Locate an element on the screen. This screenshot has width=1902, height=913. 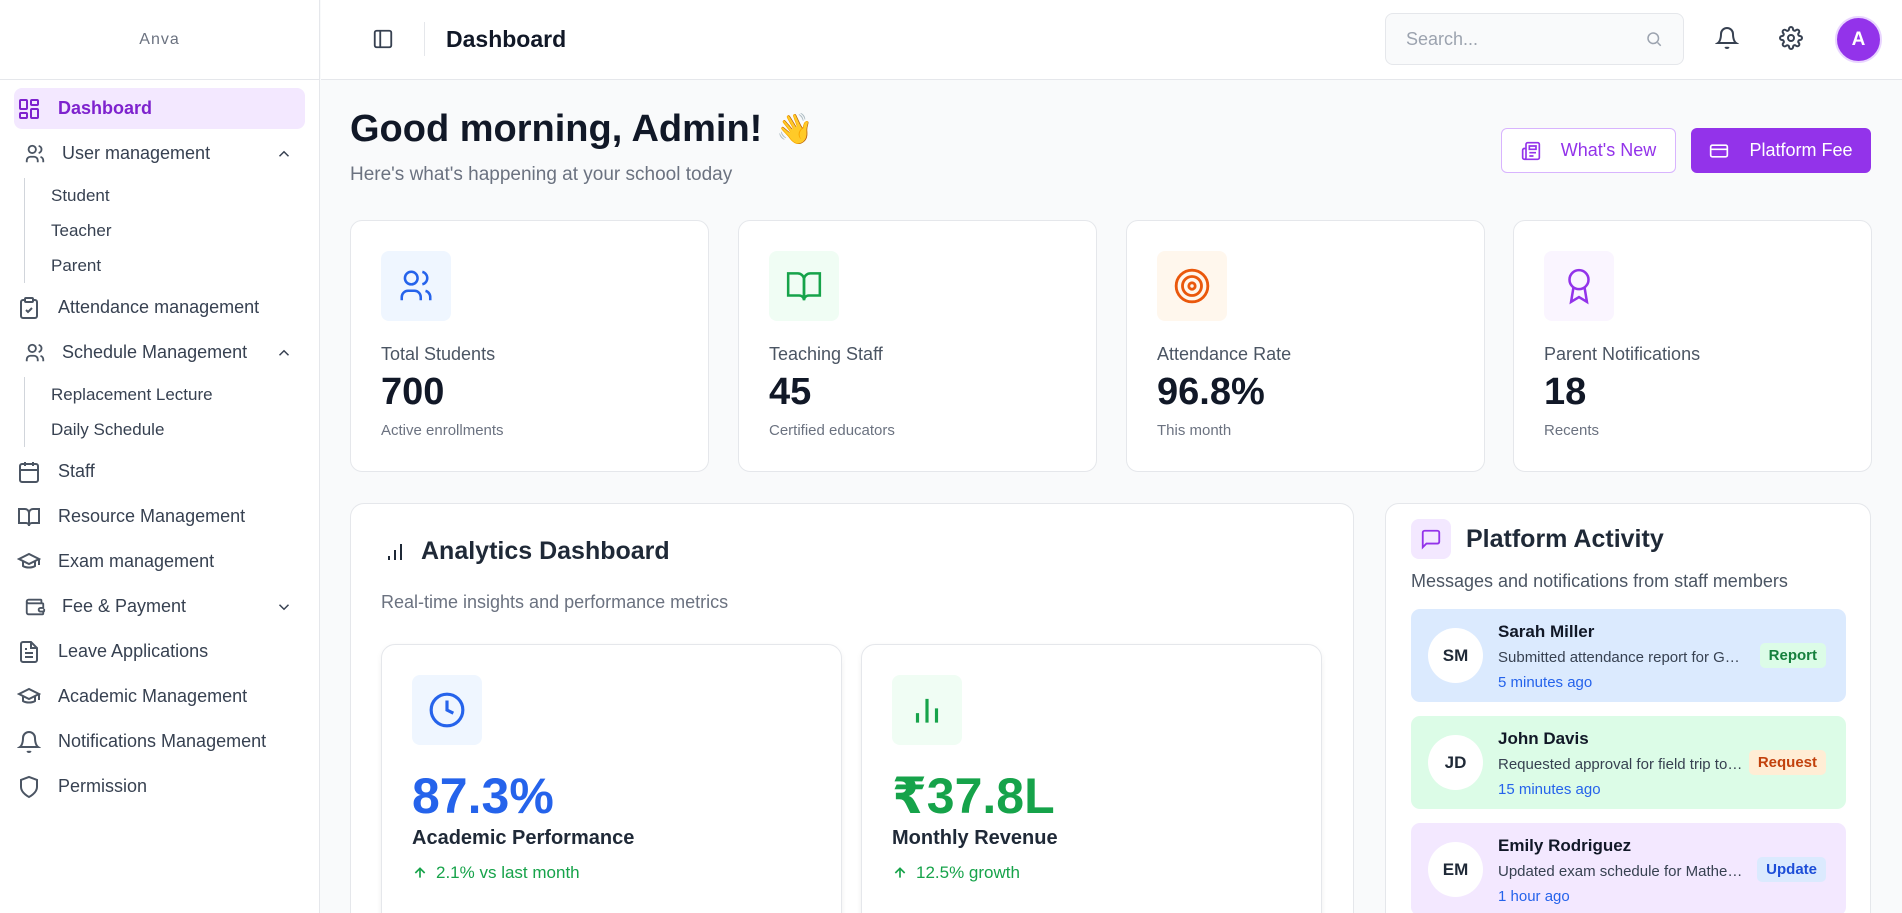
activity-message: Submitted attendance report for Grade 10 is located at coordinates (1620, 657).